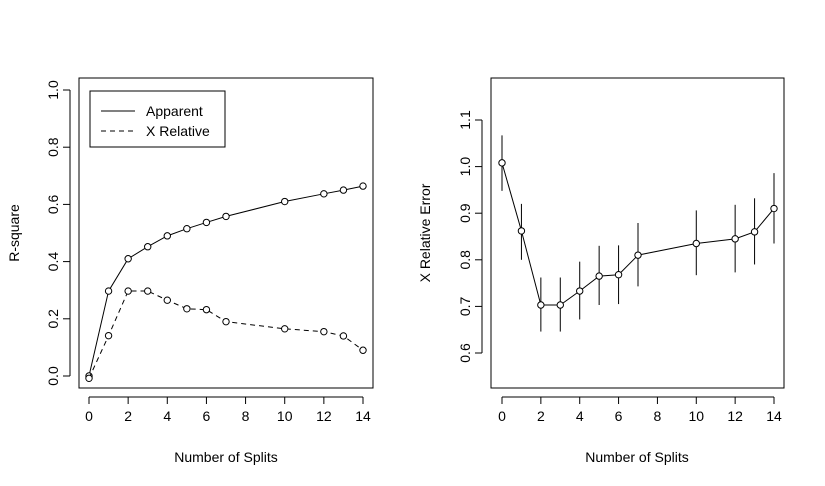 This screenshot has height=486, width=825. What do you see at coordinates (53, 262) in the screenshot?
I see `y-tick-label: 0.4` at bounding box center [53, 262].